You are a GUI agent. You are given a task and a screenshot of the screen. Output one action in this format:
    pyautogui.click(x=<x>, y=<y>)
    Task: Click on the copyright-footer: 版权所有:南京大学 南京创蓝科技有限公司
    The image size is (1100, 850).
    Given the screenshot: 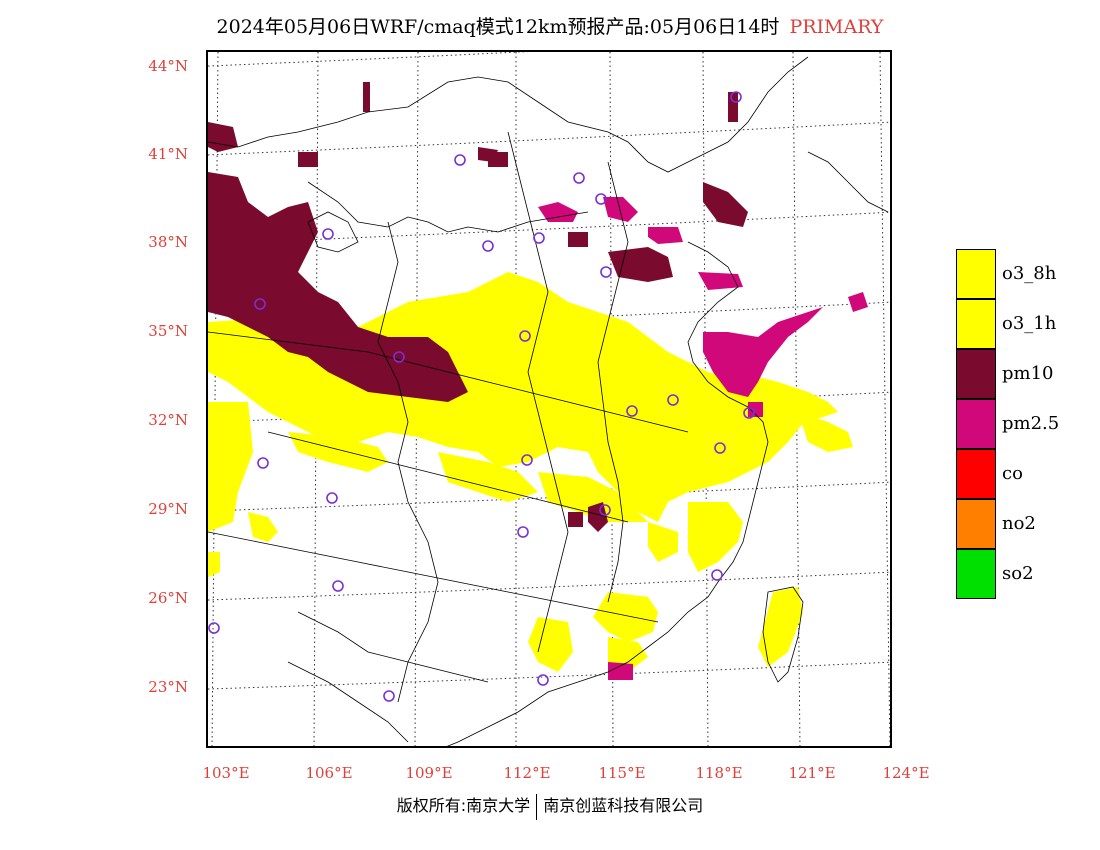 What is the action you would take?
    pyautogui.click(x=550, y=806)
    